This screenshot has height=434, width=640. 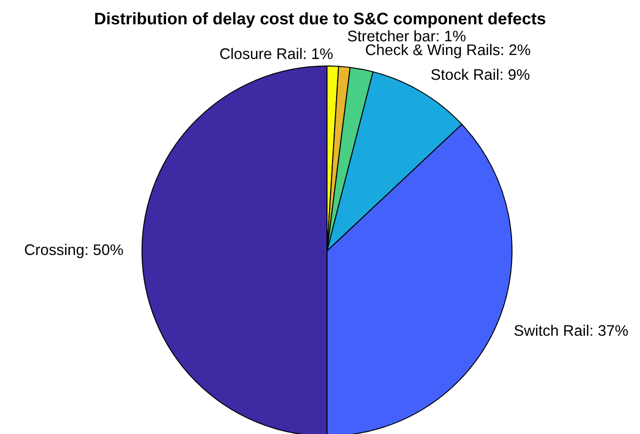 I want to click on chart-title: Distribution of delay cost due to S&C component defects, so click(x=320, y=20).